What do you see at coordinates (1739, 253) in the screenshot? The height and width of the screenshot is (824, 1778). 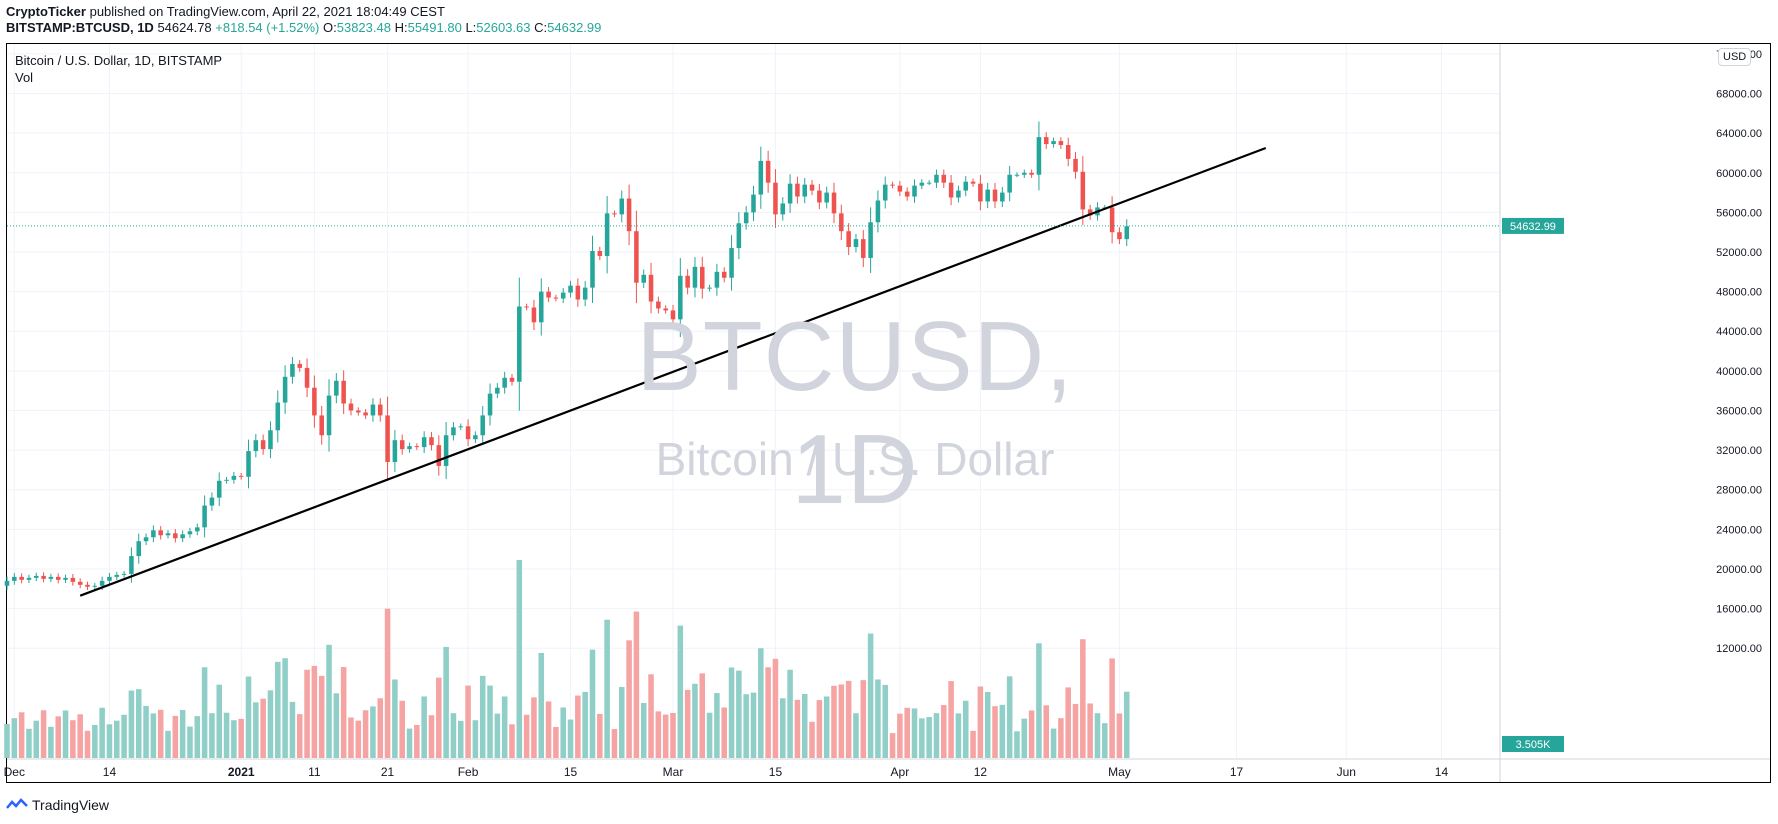 I see `y-tick-label: 52000.00` at bounding box center [1739, 253].